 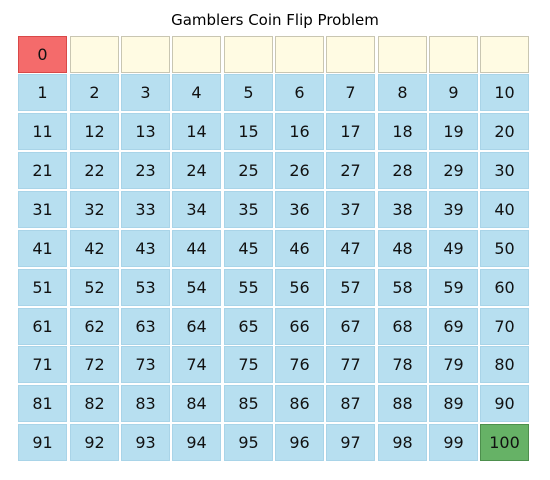 What do you see at coordinates (94, 364) in the screenshot?
I see `number-cell: 72` at bounding box center [94, 364].